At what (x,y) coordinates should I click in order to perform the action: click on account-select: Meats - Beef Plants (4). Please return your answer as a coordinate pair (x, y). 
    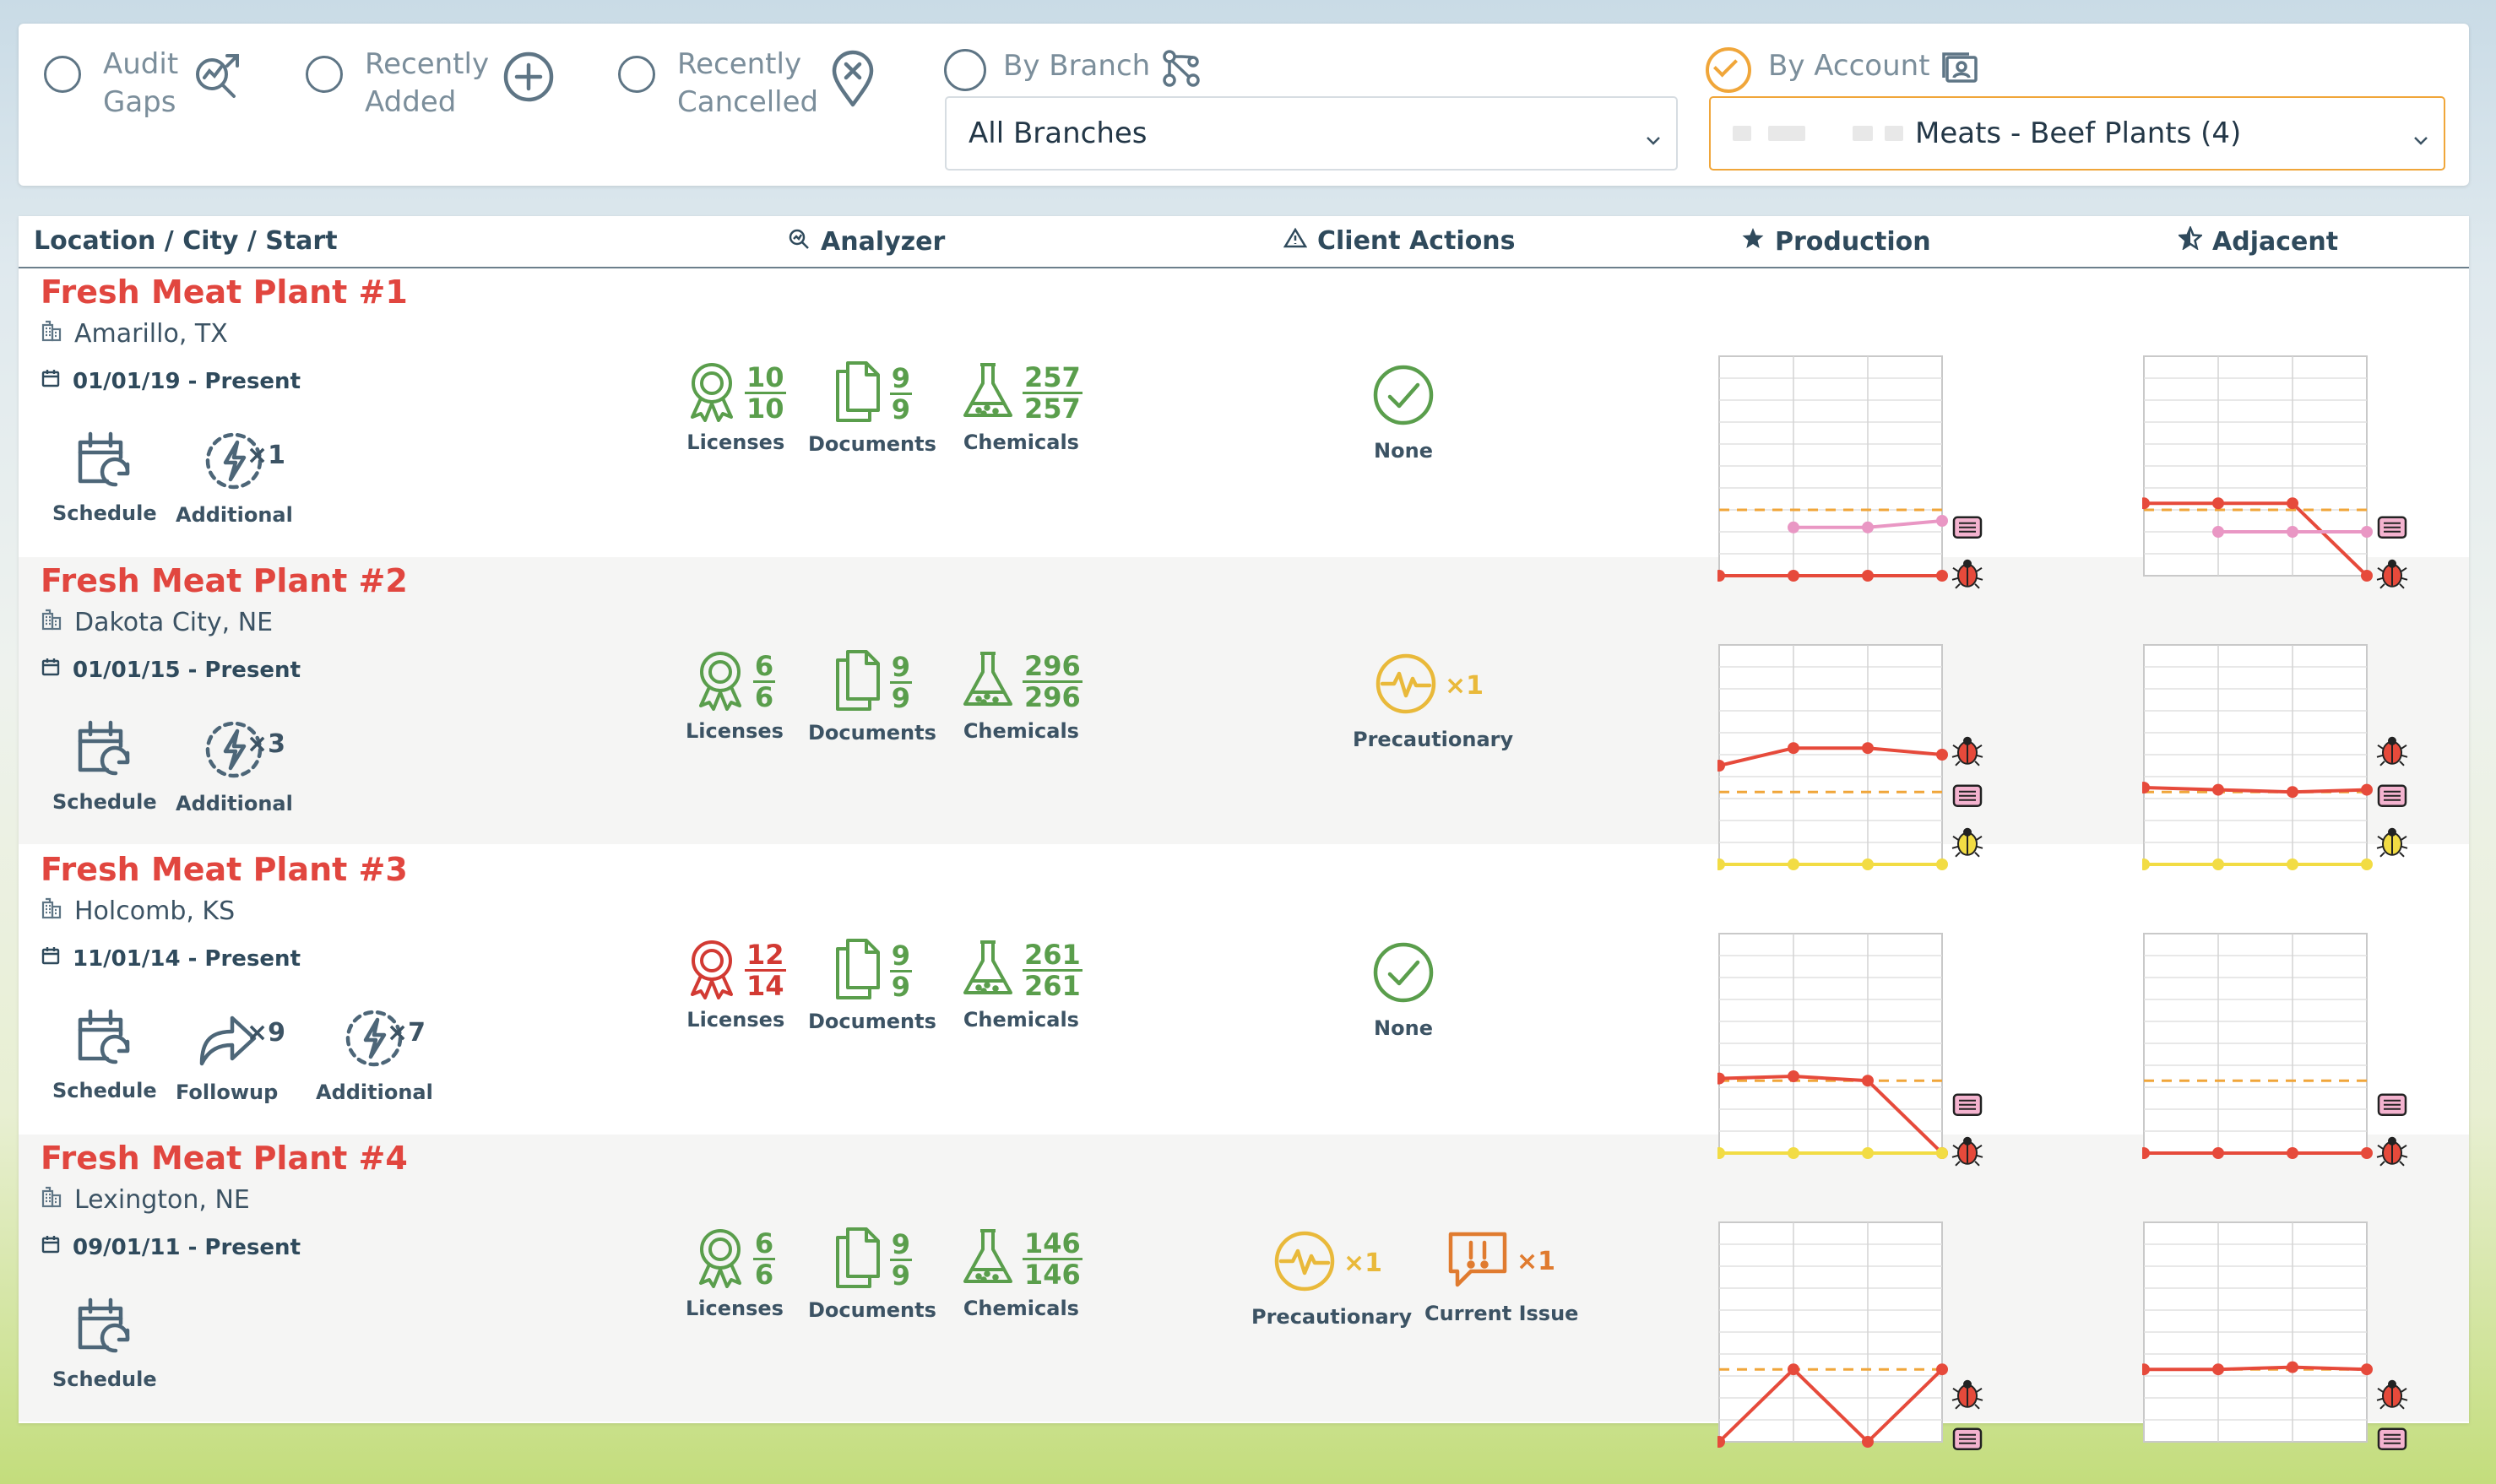
    Looking at the image, I should click on (2077, 133).